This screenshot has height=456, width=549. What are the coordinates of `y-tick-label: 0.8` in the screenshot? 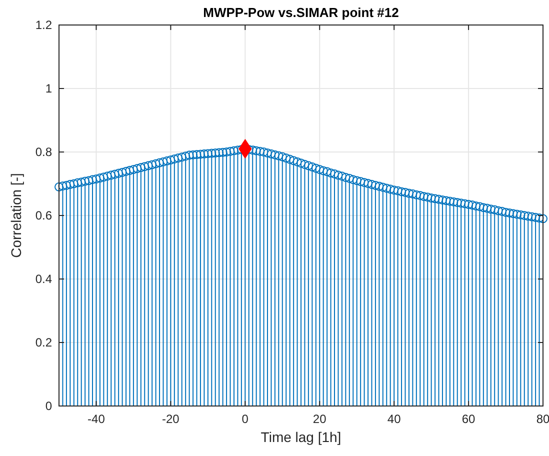 It's located at (43, 152).